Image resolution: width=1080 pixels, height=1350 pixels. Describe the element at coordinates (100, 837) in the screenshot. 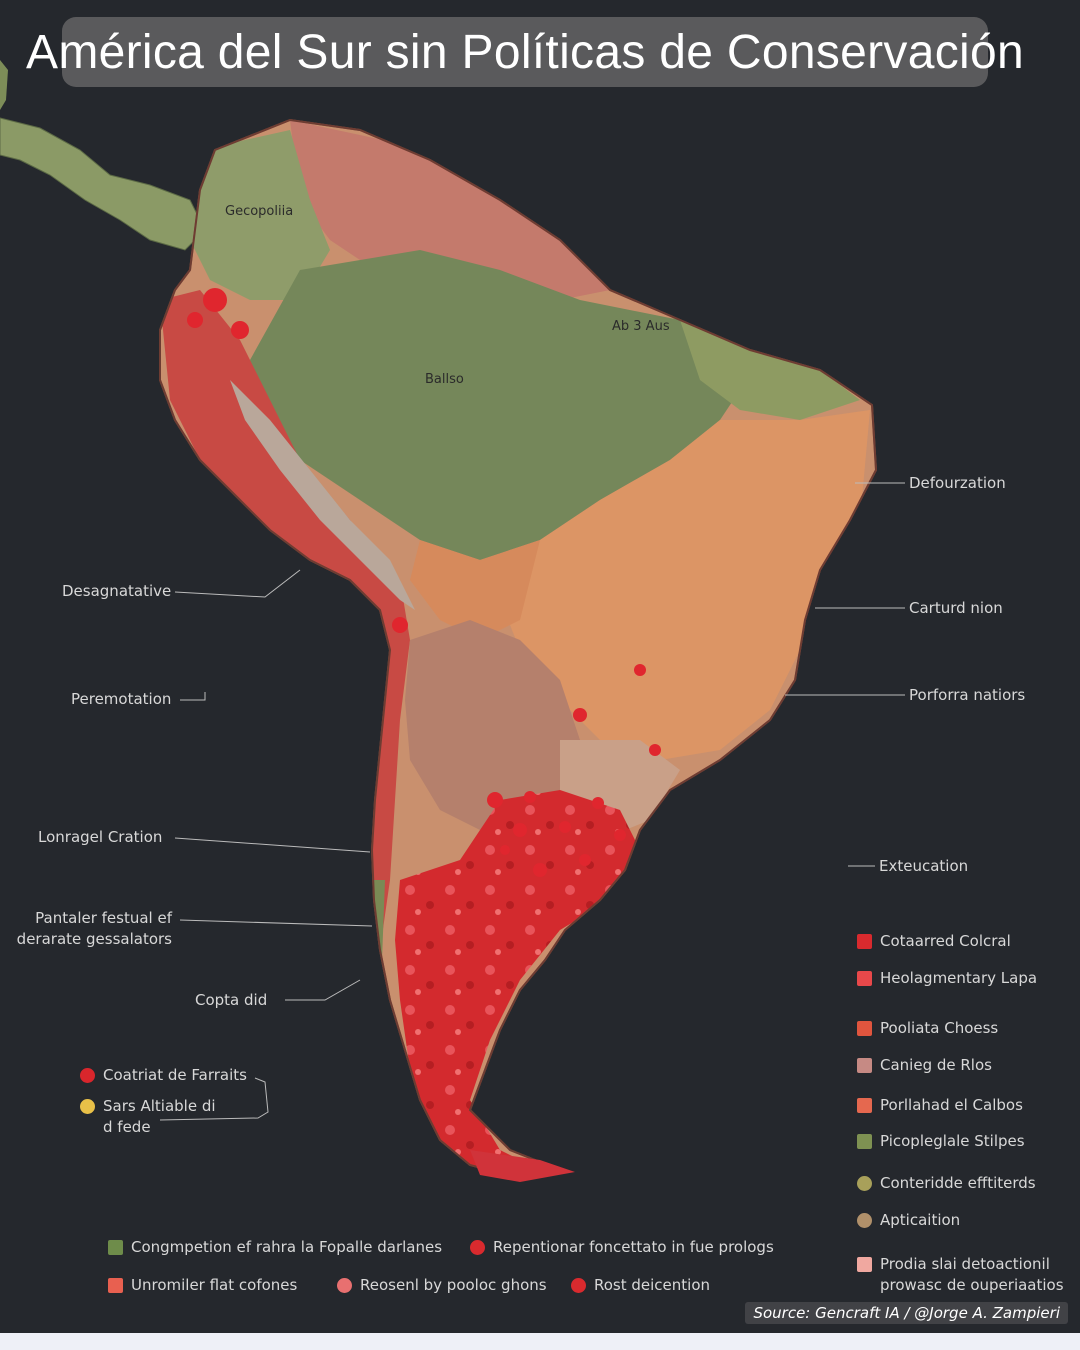

I see `callout-lonragel: Lonragel Cration` at that location.